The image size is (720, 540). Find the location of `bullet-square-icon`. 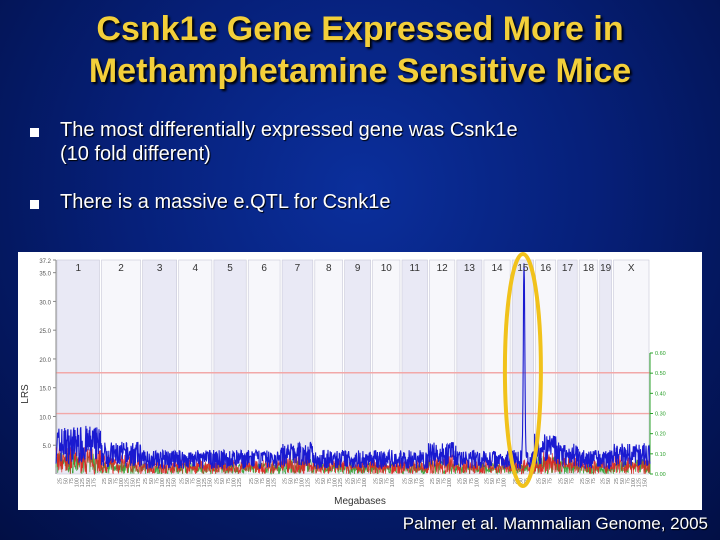

bullet-square-icon is located at coordinates (34, 204).